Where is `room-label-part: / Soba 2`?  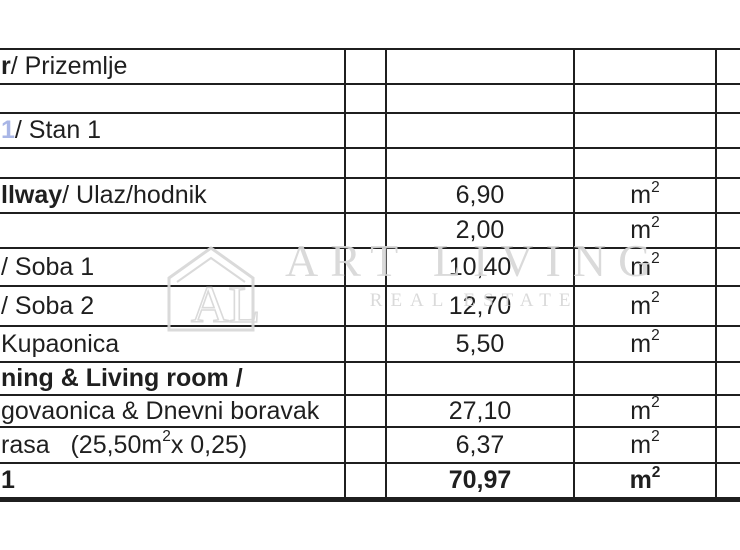 room-label-part: / Soba 2 is located at coordinates (48, 305).